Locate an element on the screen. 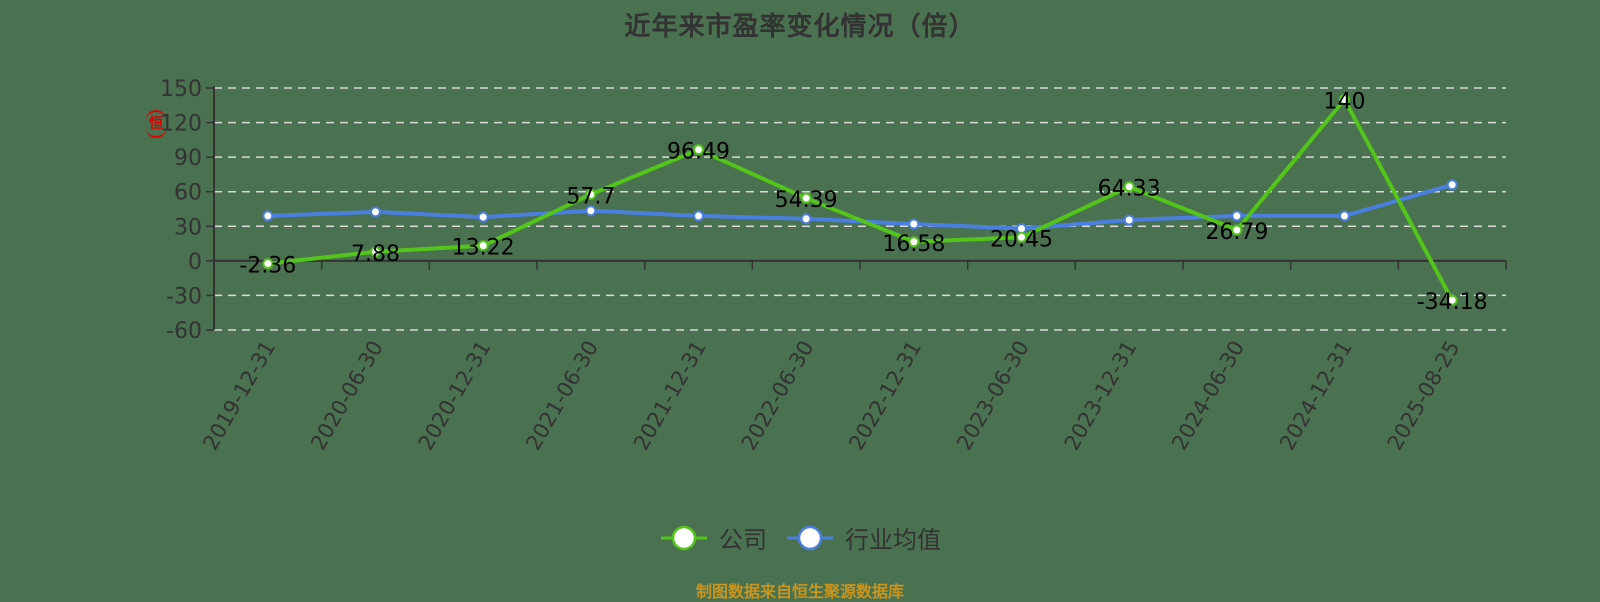 Image resolution: width=1600 pixels, height=602 pixels. data-label: 57.7 is located at coordinates (590, 196).